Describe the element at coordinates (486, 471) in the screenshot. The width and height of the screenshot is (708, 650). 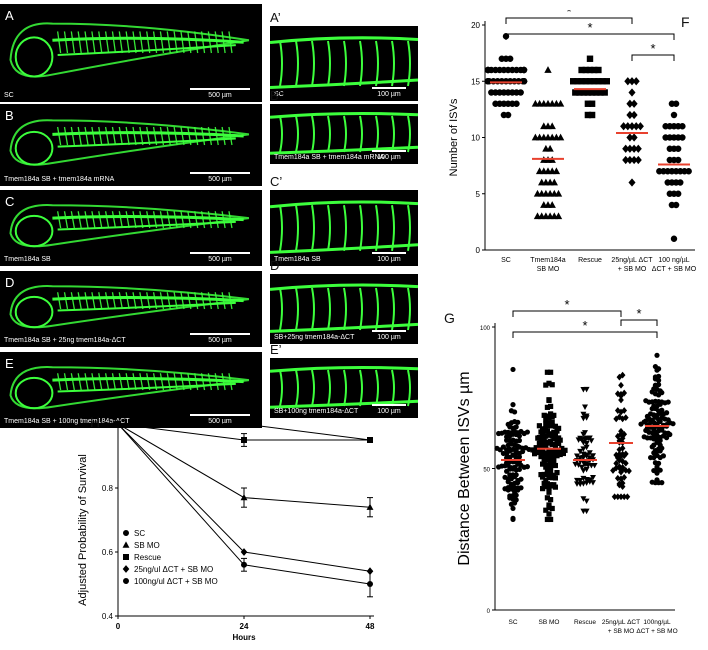
I see `y-tick-label: 50` at that location.